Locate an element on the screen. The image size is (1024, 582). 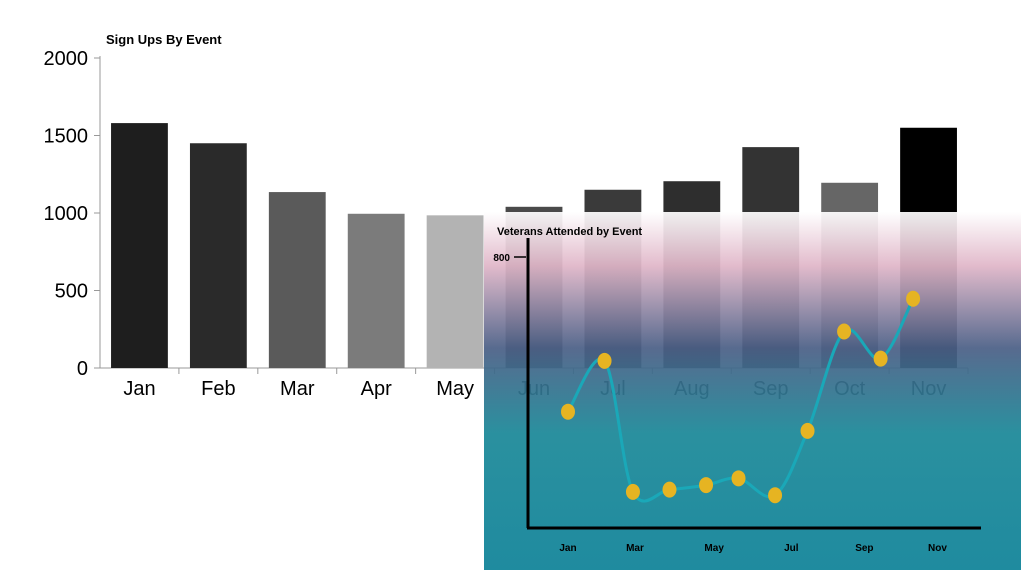
veterans-ytick-label: 800 is located at coordinates (501, 258).